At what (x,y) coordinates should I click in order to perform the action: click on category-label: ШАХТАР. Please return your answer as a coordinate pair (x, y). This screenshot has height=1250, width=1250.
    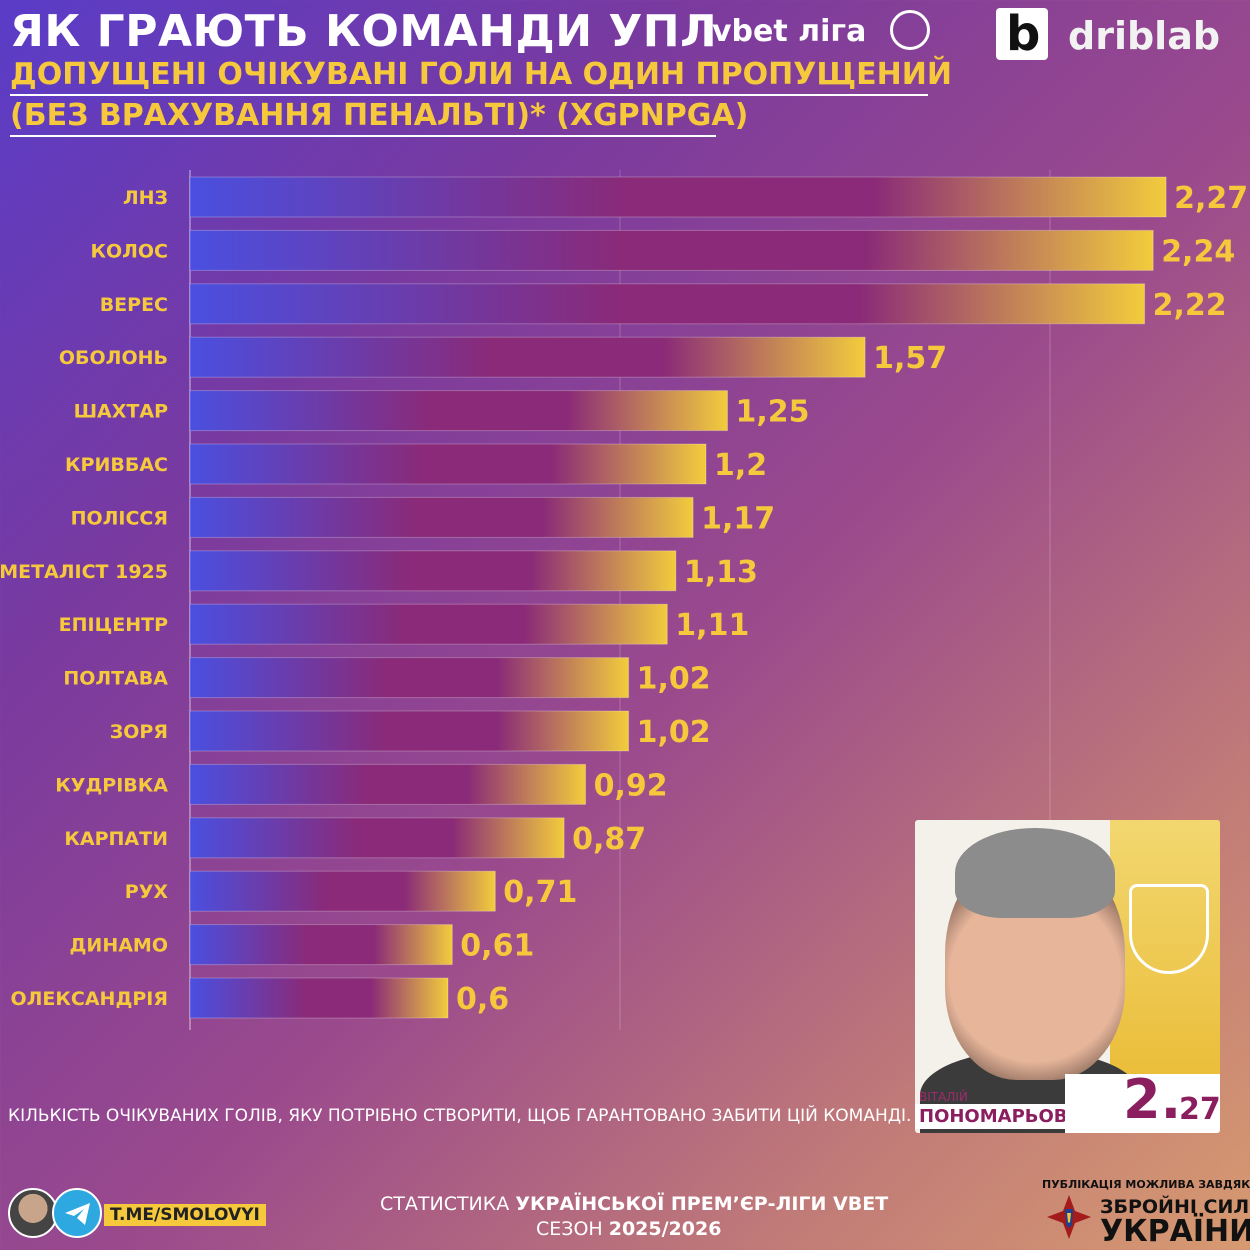
    Looking at the image, I should click on (121, 412).